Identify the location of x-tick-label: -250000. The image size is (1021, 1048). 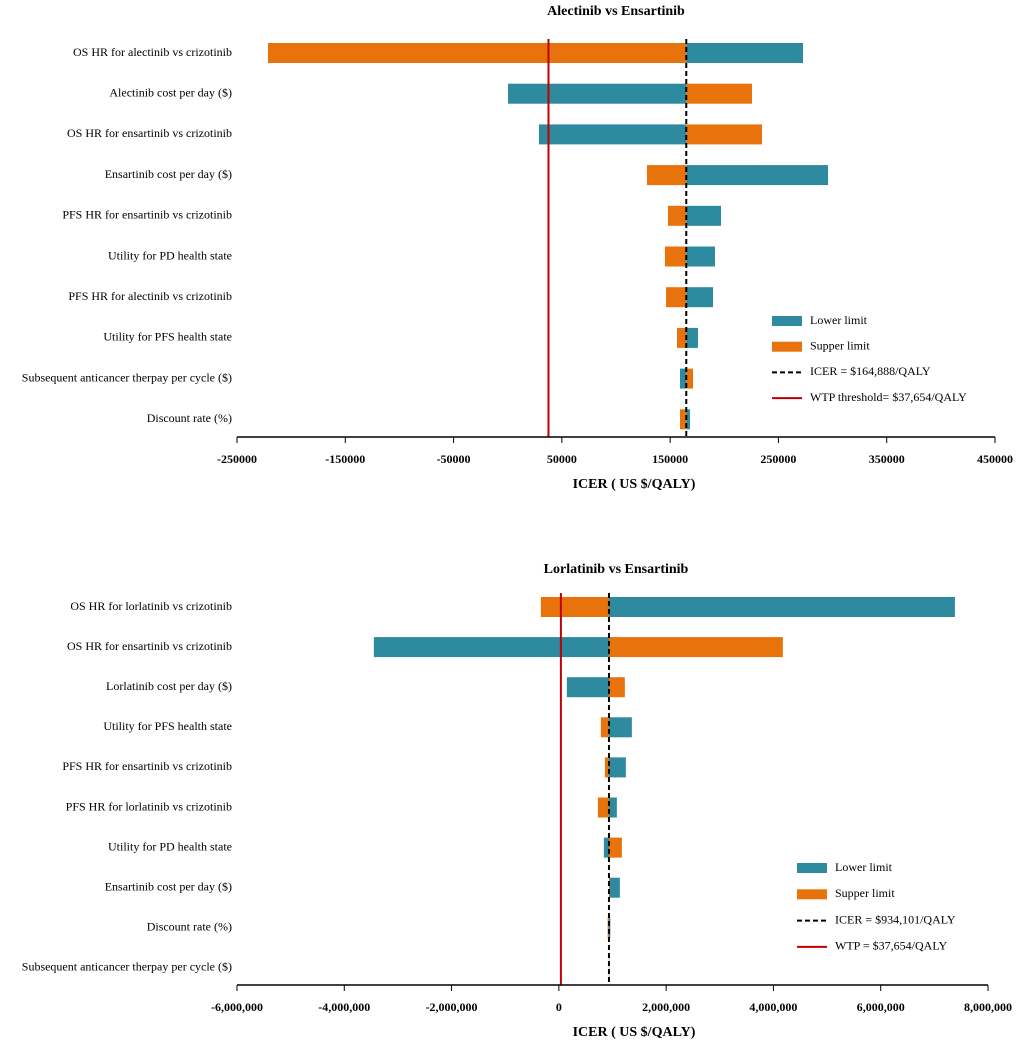
(237, 459).